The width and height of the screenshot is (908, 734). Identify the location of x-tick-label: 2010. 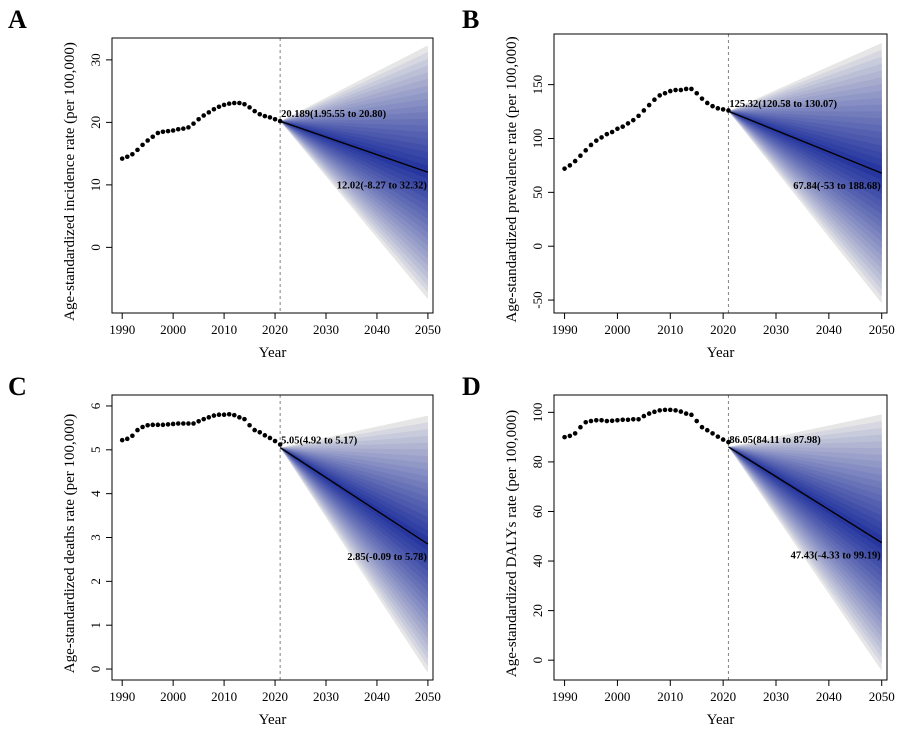
(670, 696).